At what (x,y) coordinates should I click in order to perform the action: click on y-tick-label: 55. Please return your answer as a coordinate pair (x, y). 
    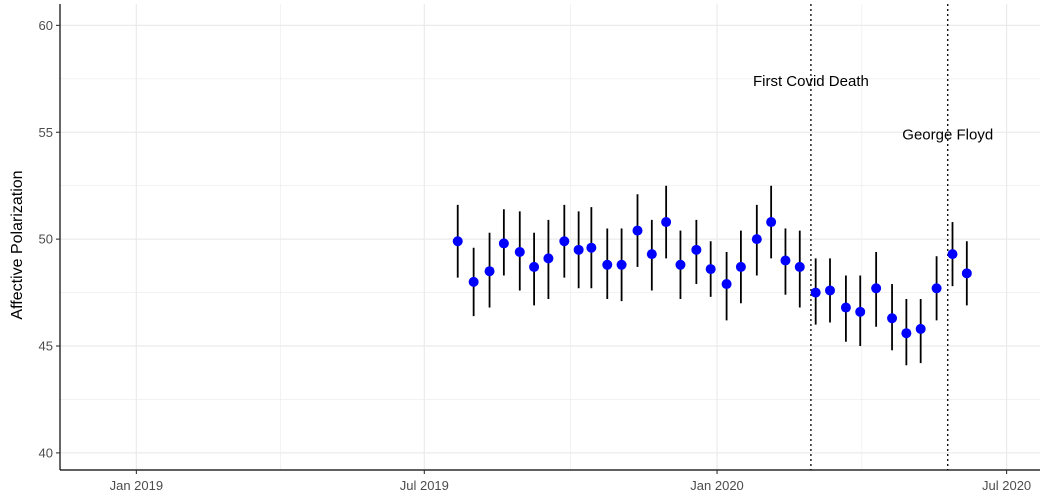
    Looking at the image, I should click on (46, 132).